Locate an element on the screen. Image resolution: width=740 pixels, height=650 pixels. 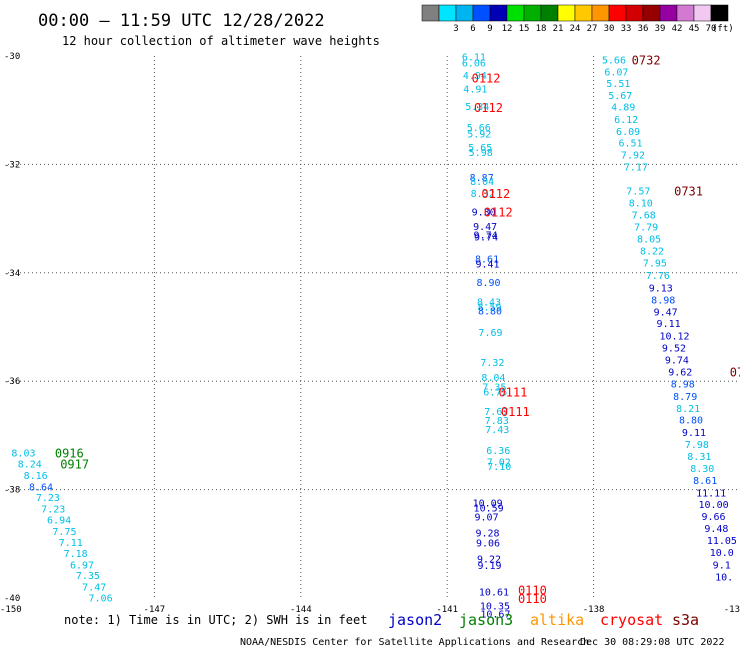
legend-swatch-label: 33 is located at coordinates (626, 29).